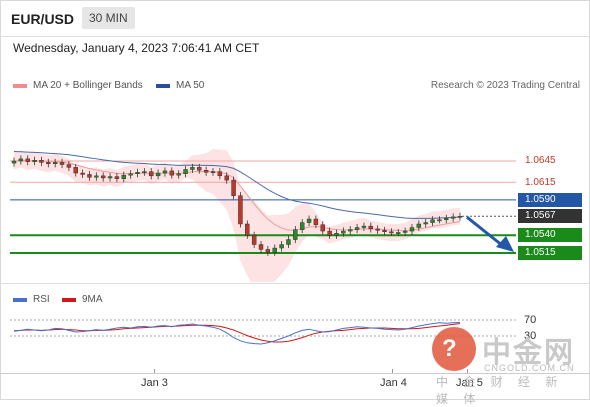 This screenshot has height=407, width=590. I want to click on watermark-subtitle: 中 金 财 经 新 媒 体, so click(500, 390).